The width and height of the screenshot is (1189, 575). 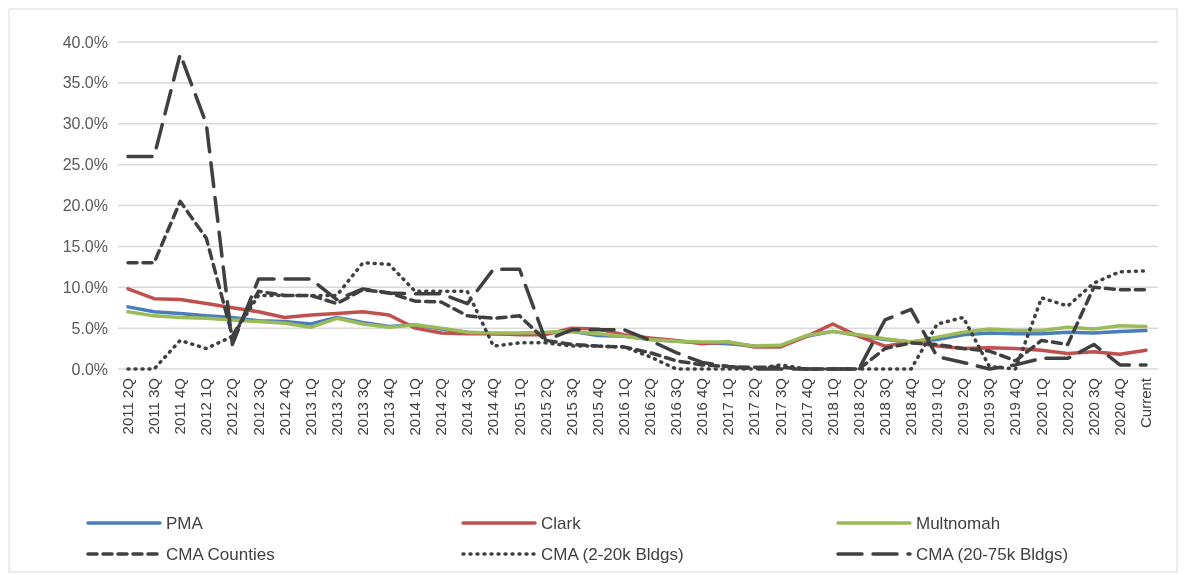 What do you see at coordinates (963, 407) in the screenshot?
I see `x-tick-label: 2019 2Q` at bounding box center [963, 407].